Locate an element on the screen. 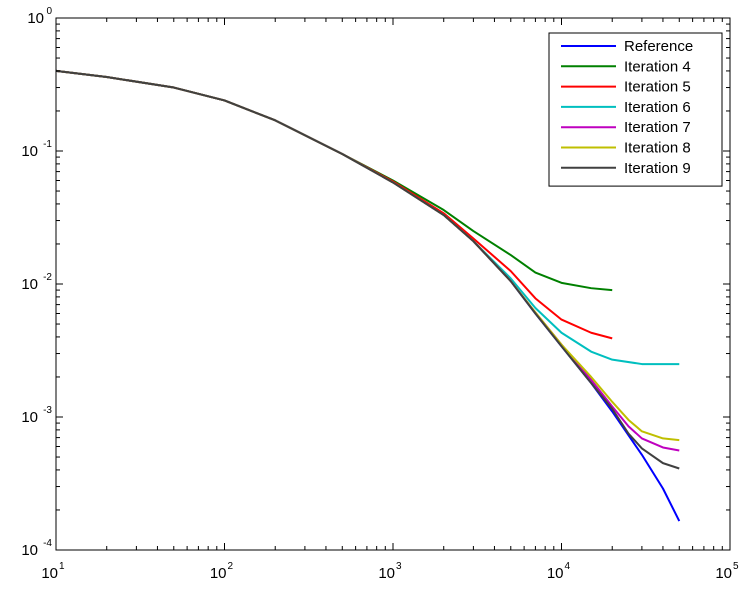 Image resolution: width=746 pixels, height=592 pixels. y-tick-label-2: -1 10 is located at coordinates (36, 149).